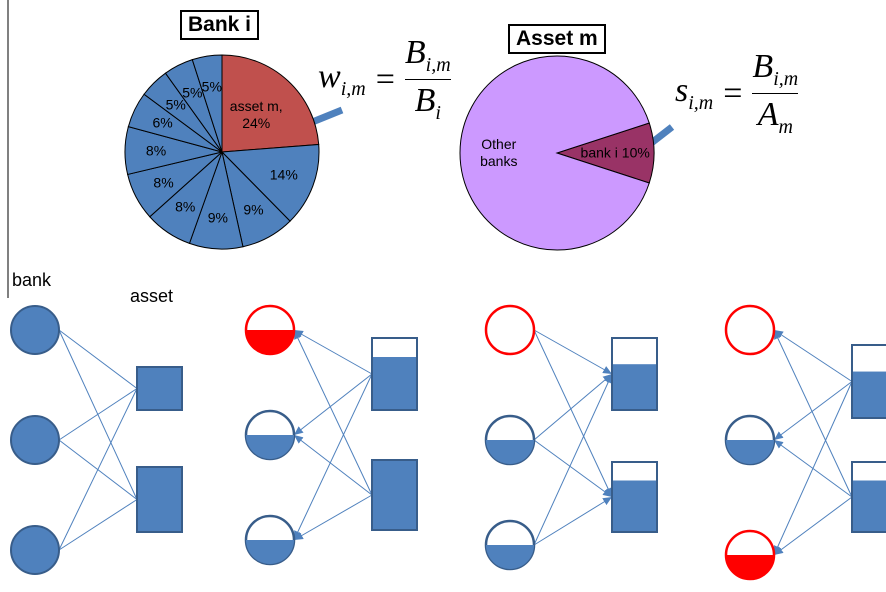 Image resolution: width=886 pixels, height=592 pixels. What do you see at coordinates (32, 280) in the screenshot?
I see `bank-label: bank` at bounding box center [32, 280].